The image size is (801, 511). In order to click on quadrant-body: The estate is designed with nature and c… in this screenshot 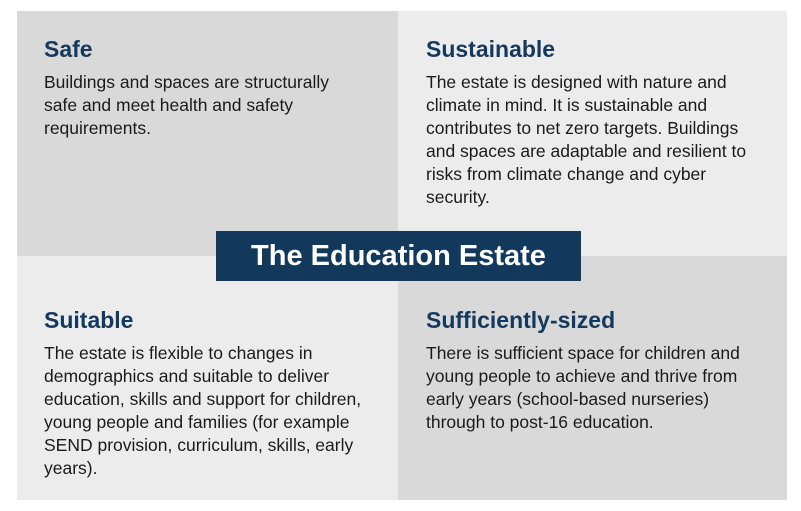, I will do `click(586, 139)`.